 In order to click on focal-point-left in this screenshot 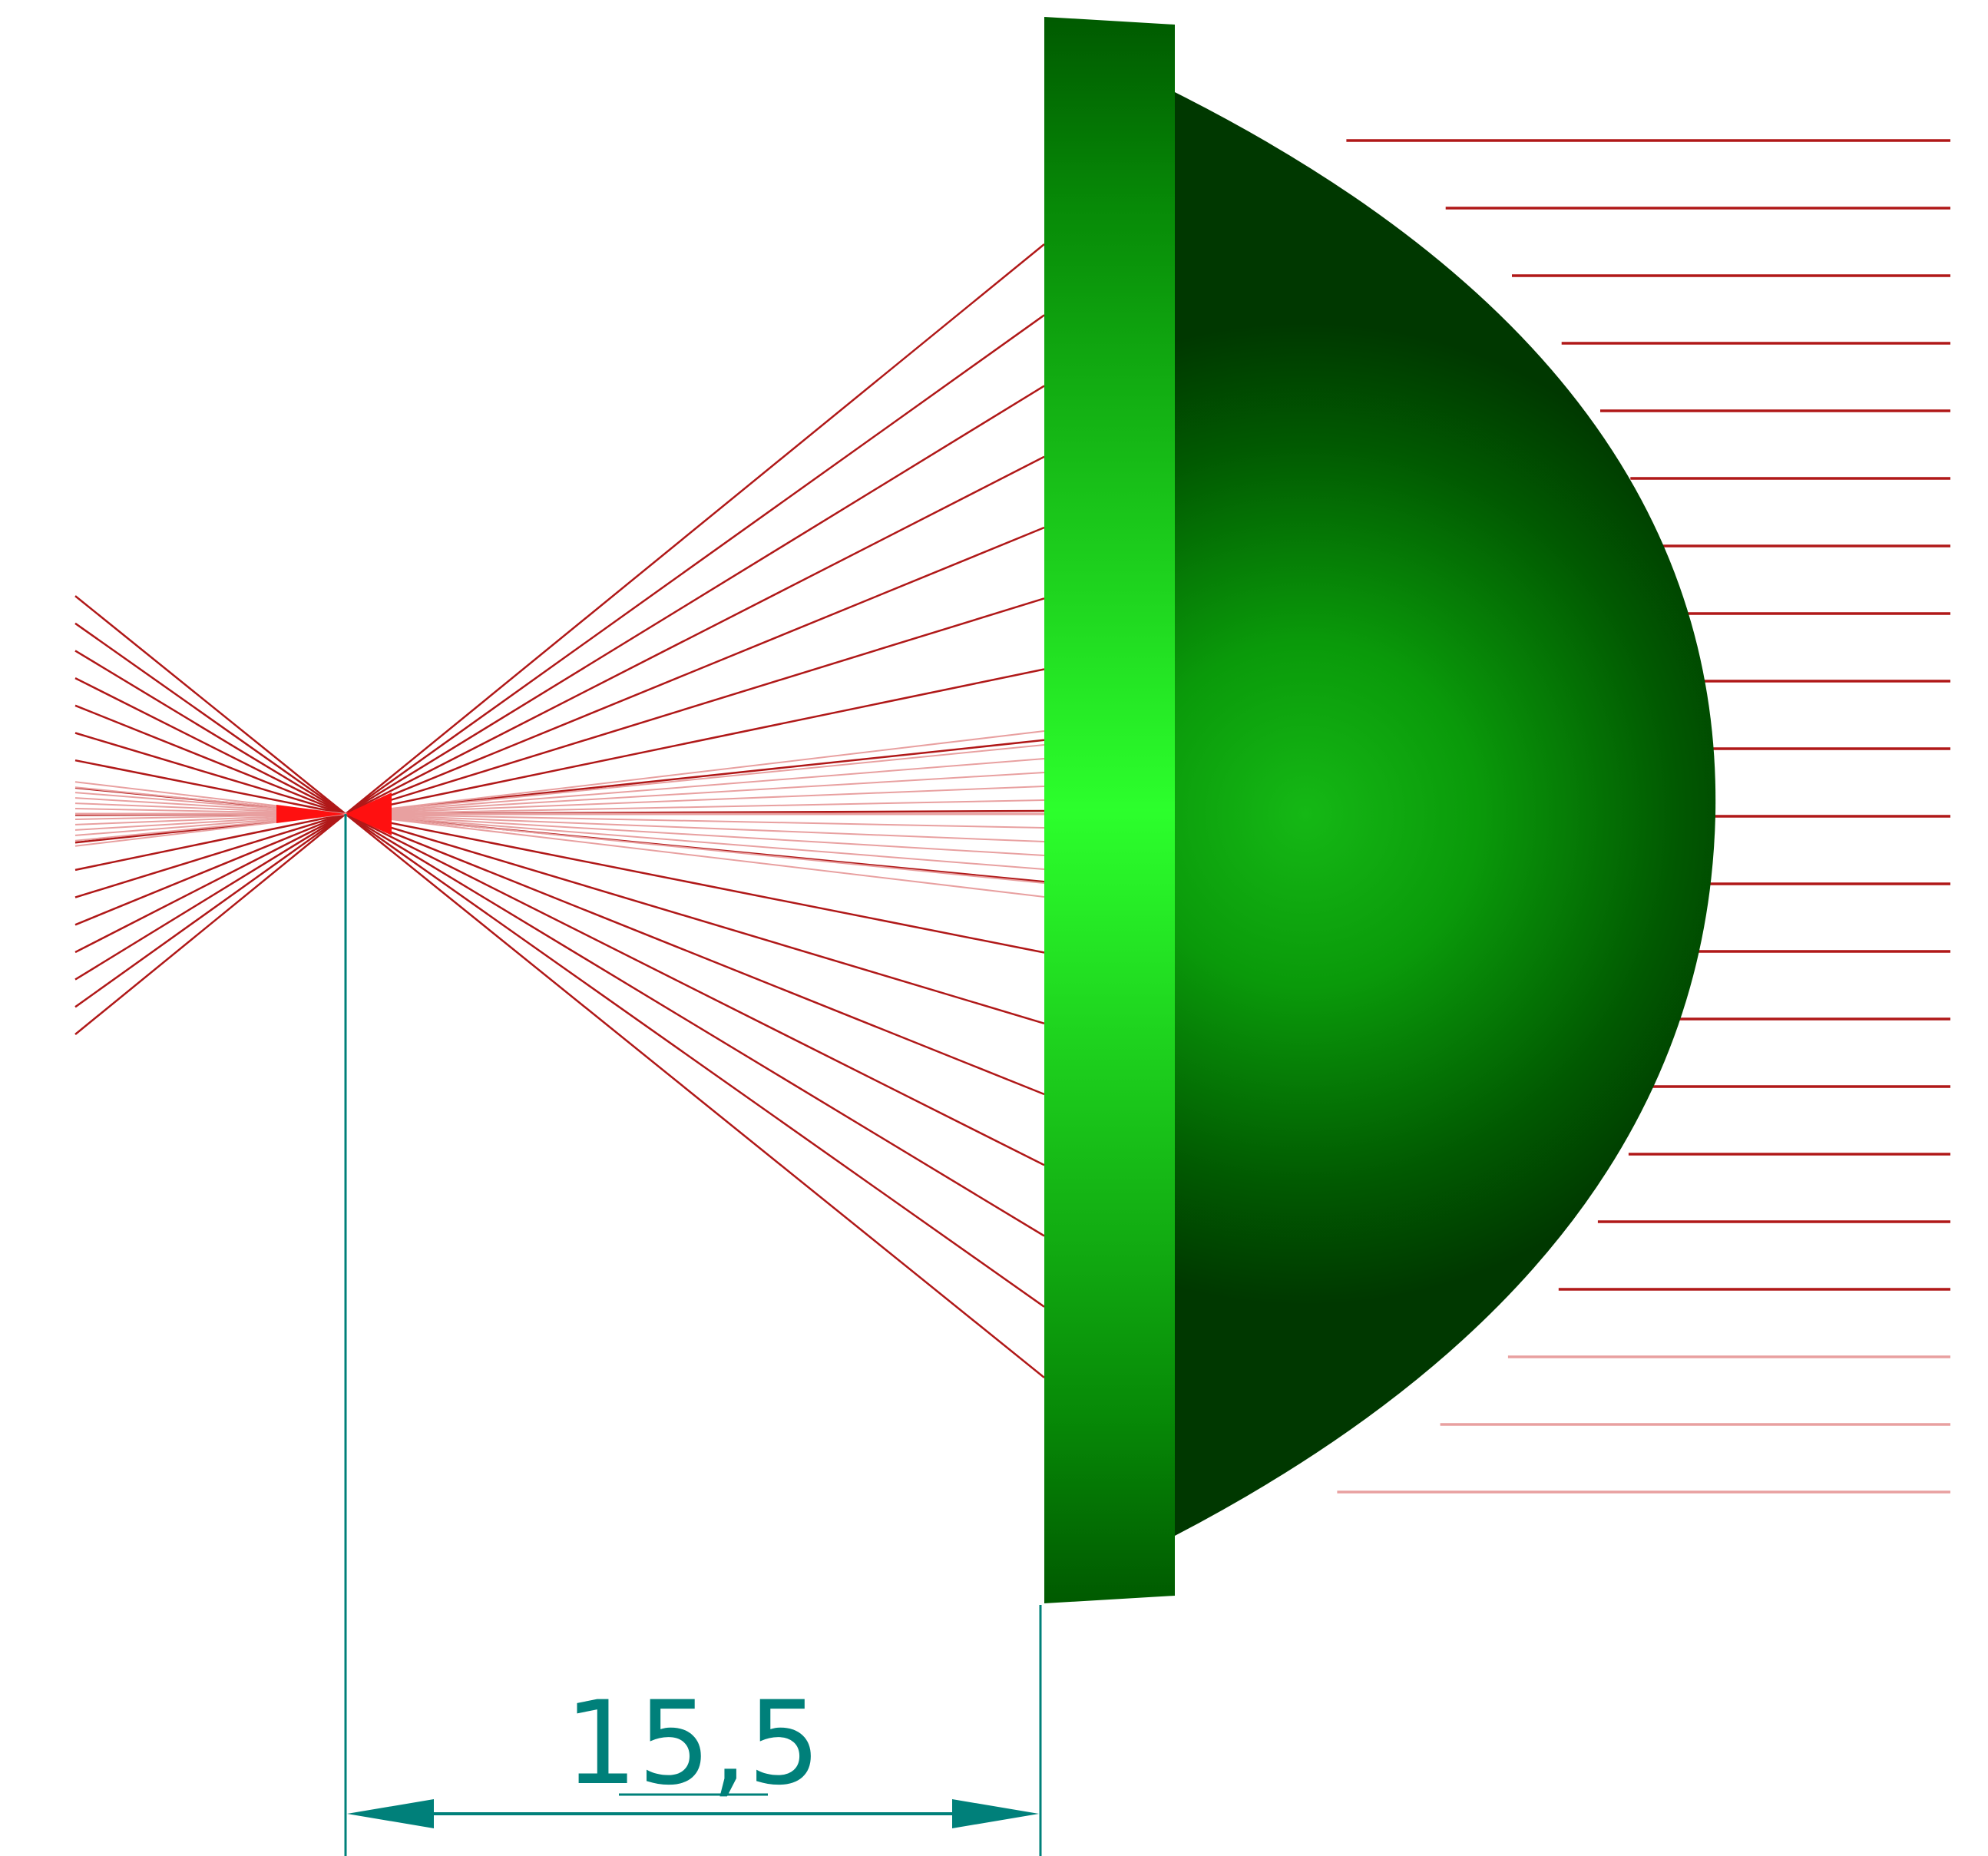, I will do `click(311, 814)`.